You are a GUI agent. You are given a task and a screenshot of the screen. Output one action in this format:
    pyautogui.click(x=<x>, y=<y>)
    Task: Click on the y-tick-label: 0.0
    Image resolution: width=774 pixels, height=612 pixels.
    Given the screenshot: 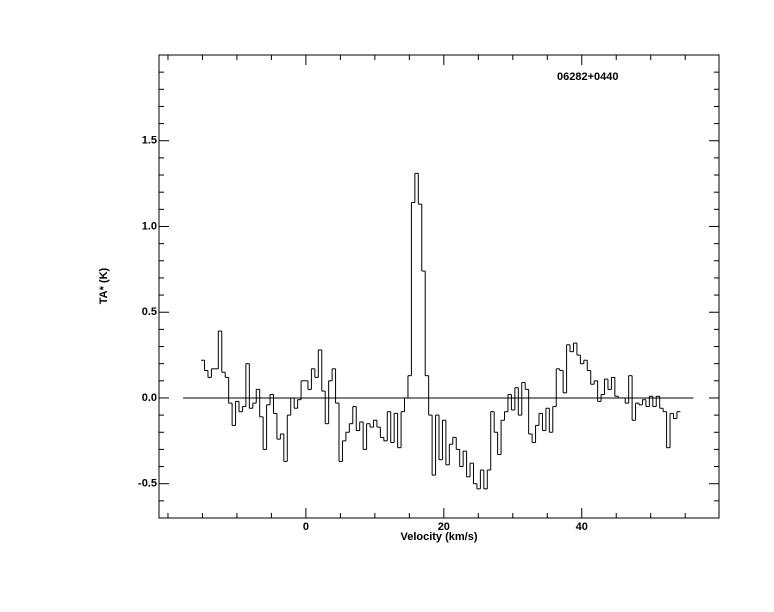 What is the action you would take?
    pyautogui.click(x=149, y=398)
    